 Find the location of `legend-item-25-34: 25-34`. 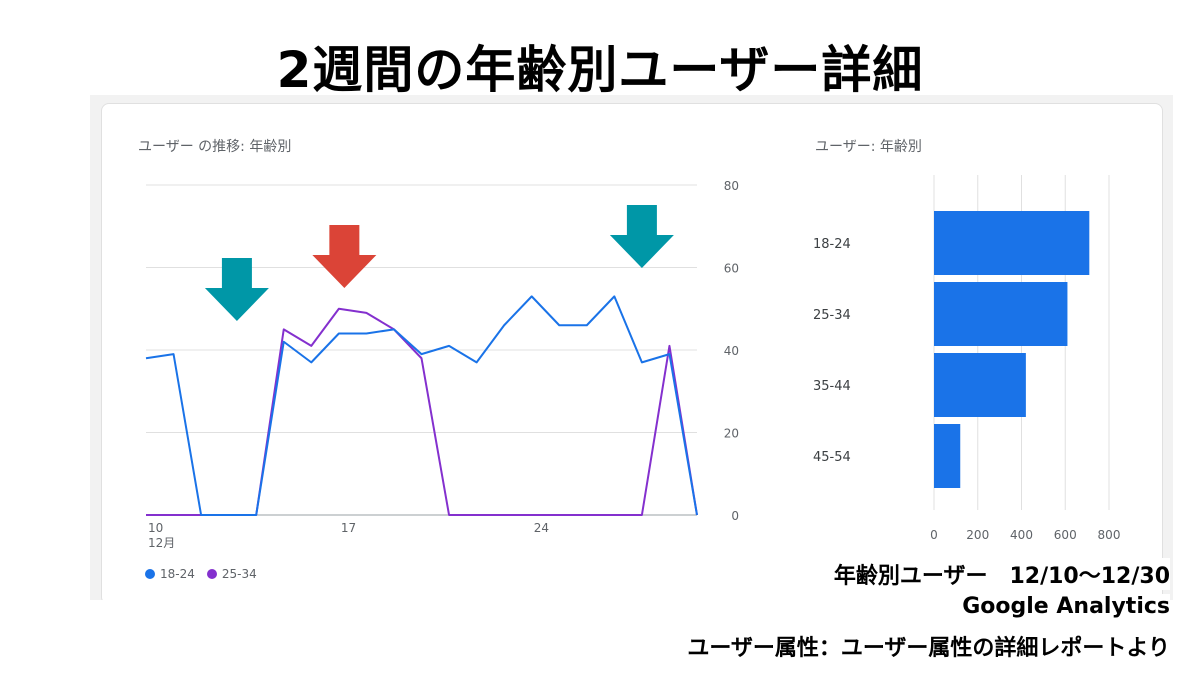

legend-item-25-34: 25-34 is located at coordinates (231, 574).